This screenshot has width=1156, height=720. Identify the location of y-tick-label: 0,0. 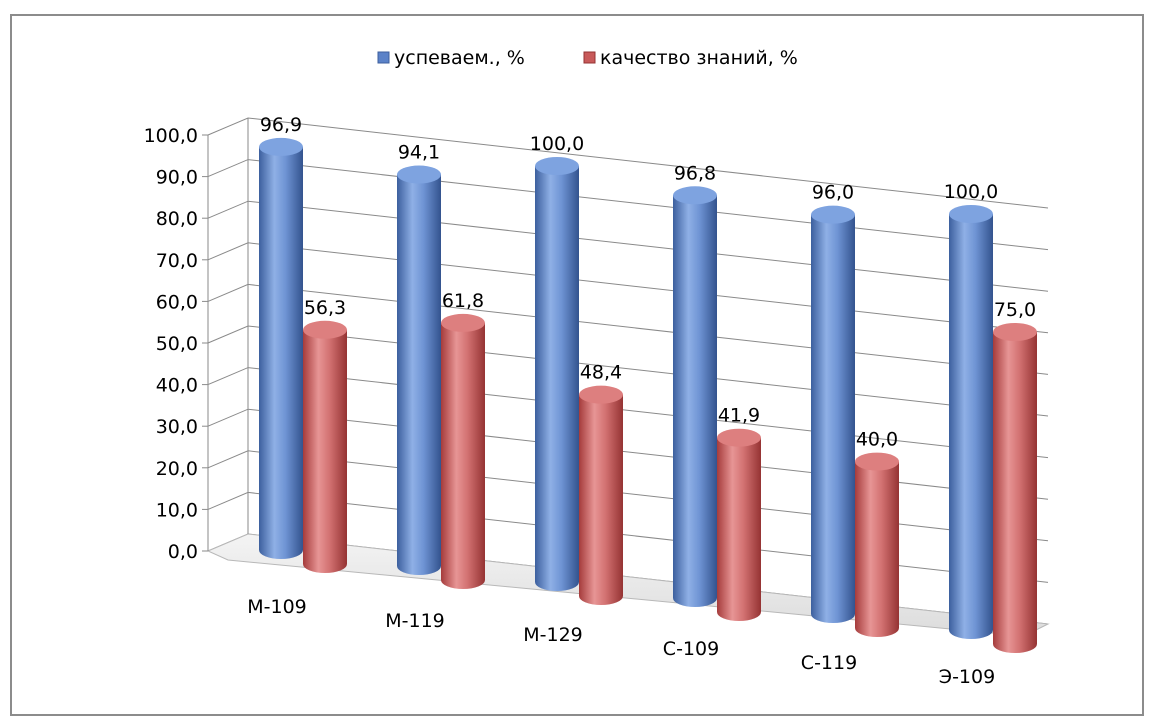
(183, 552).